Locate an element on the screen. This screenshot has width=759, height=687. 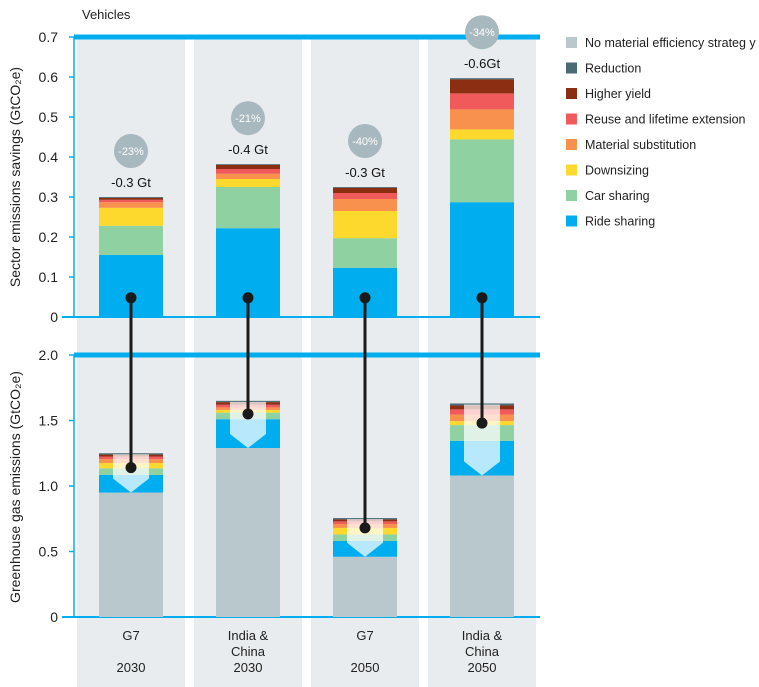
legend-label: Reuse and lifetime extension is located at coordinates (665, 120).